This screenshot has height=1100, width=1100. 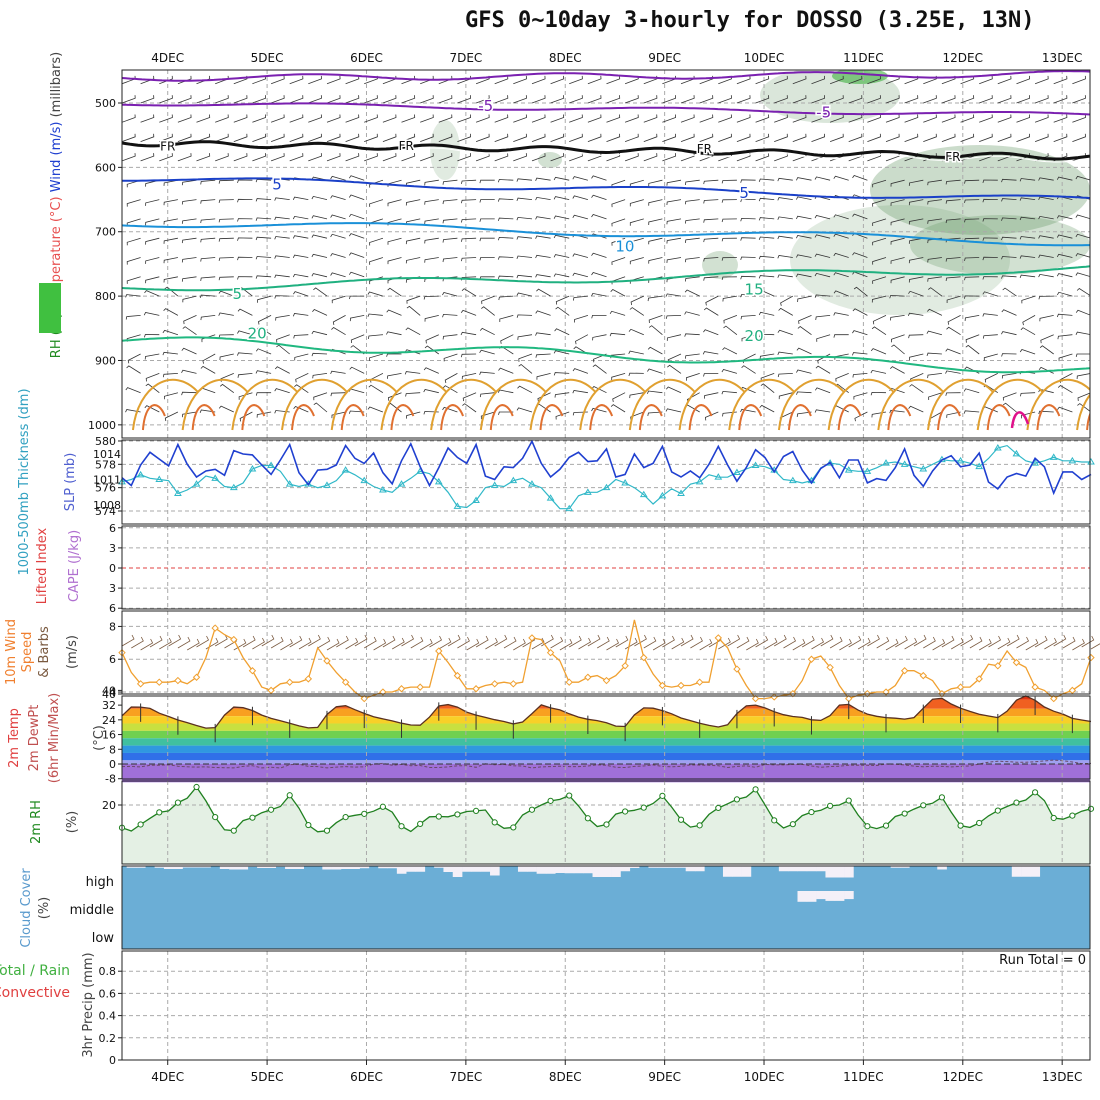 What do you see at coordinates (109, 735) in the screenshot?
I see `temp-tick-label: 16` at bounding box center [109, 735].